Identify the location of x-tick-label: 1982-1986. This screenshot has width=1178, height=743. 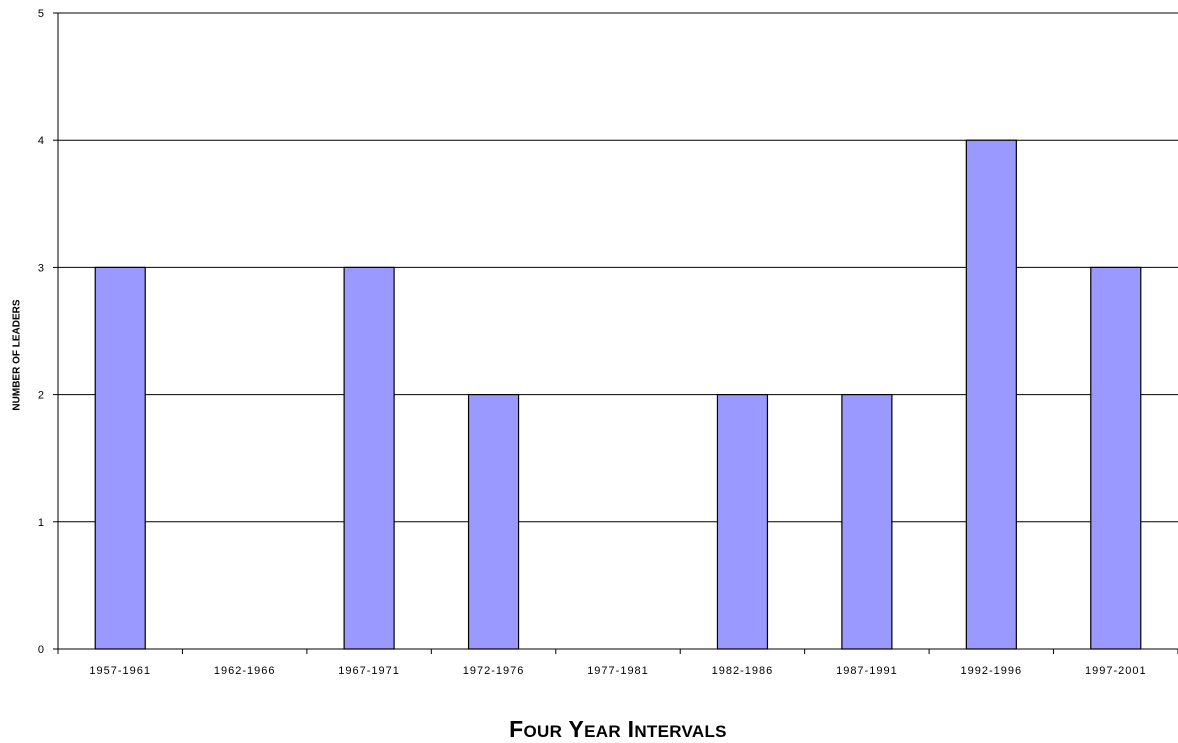
(743, 671).